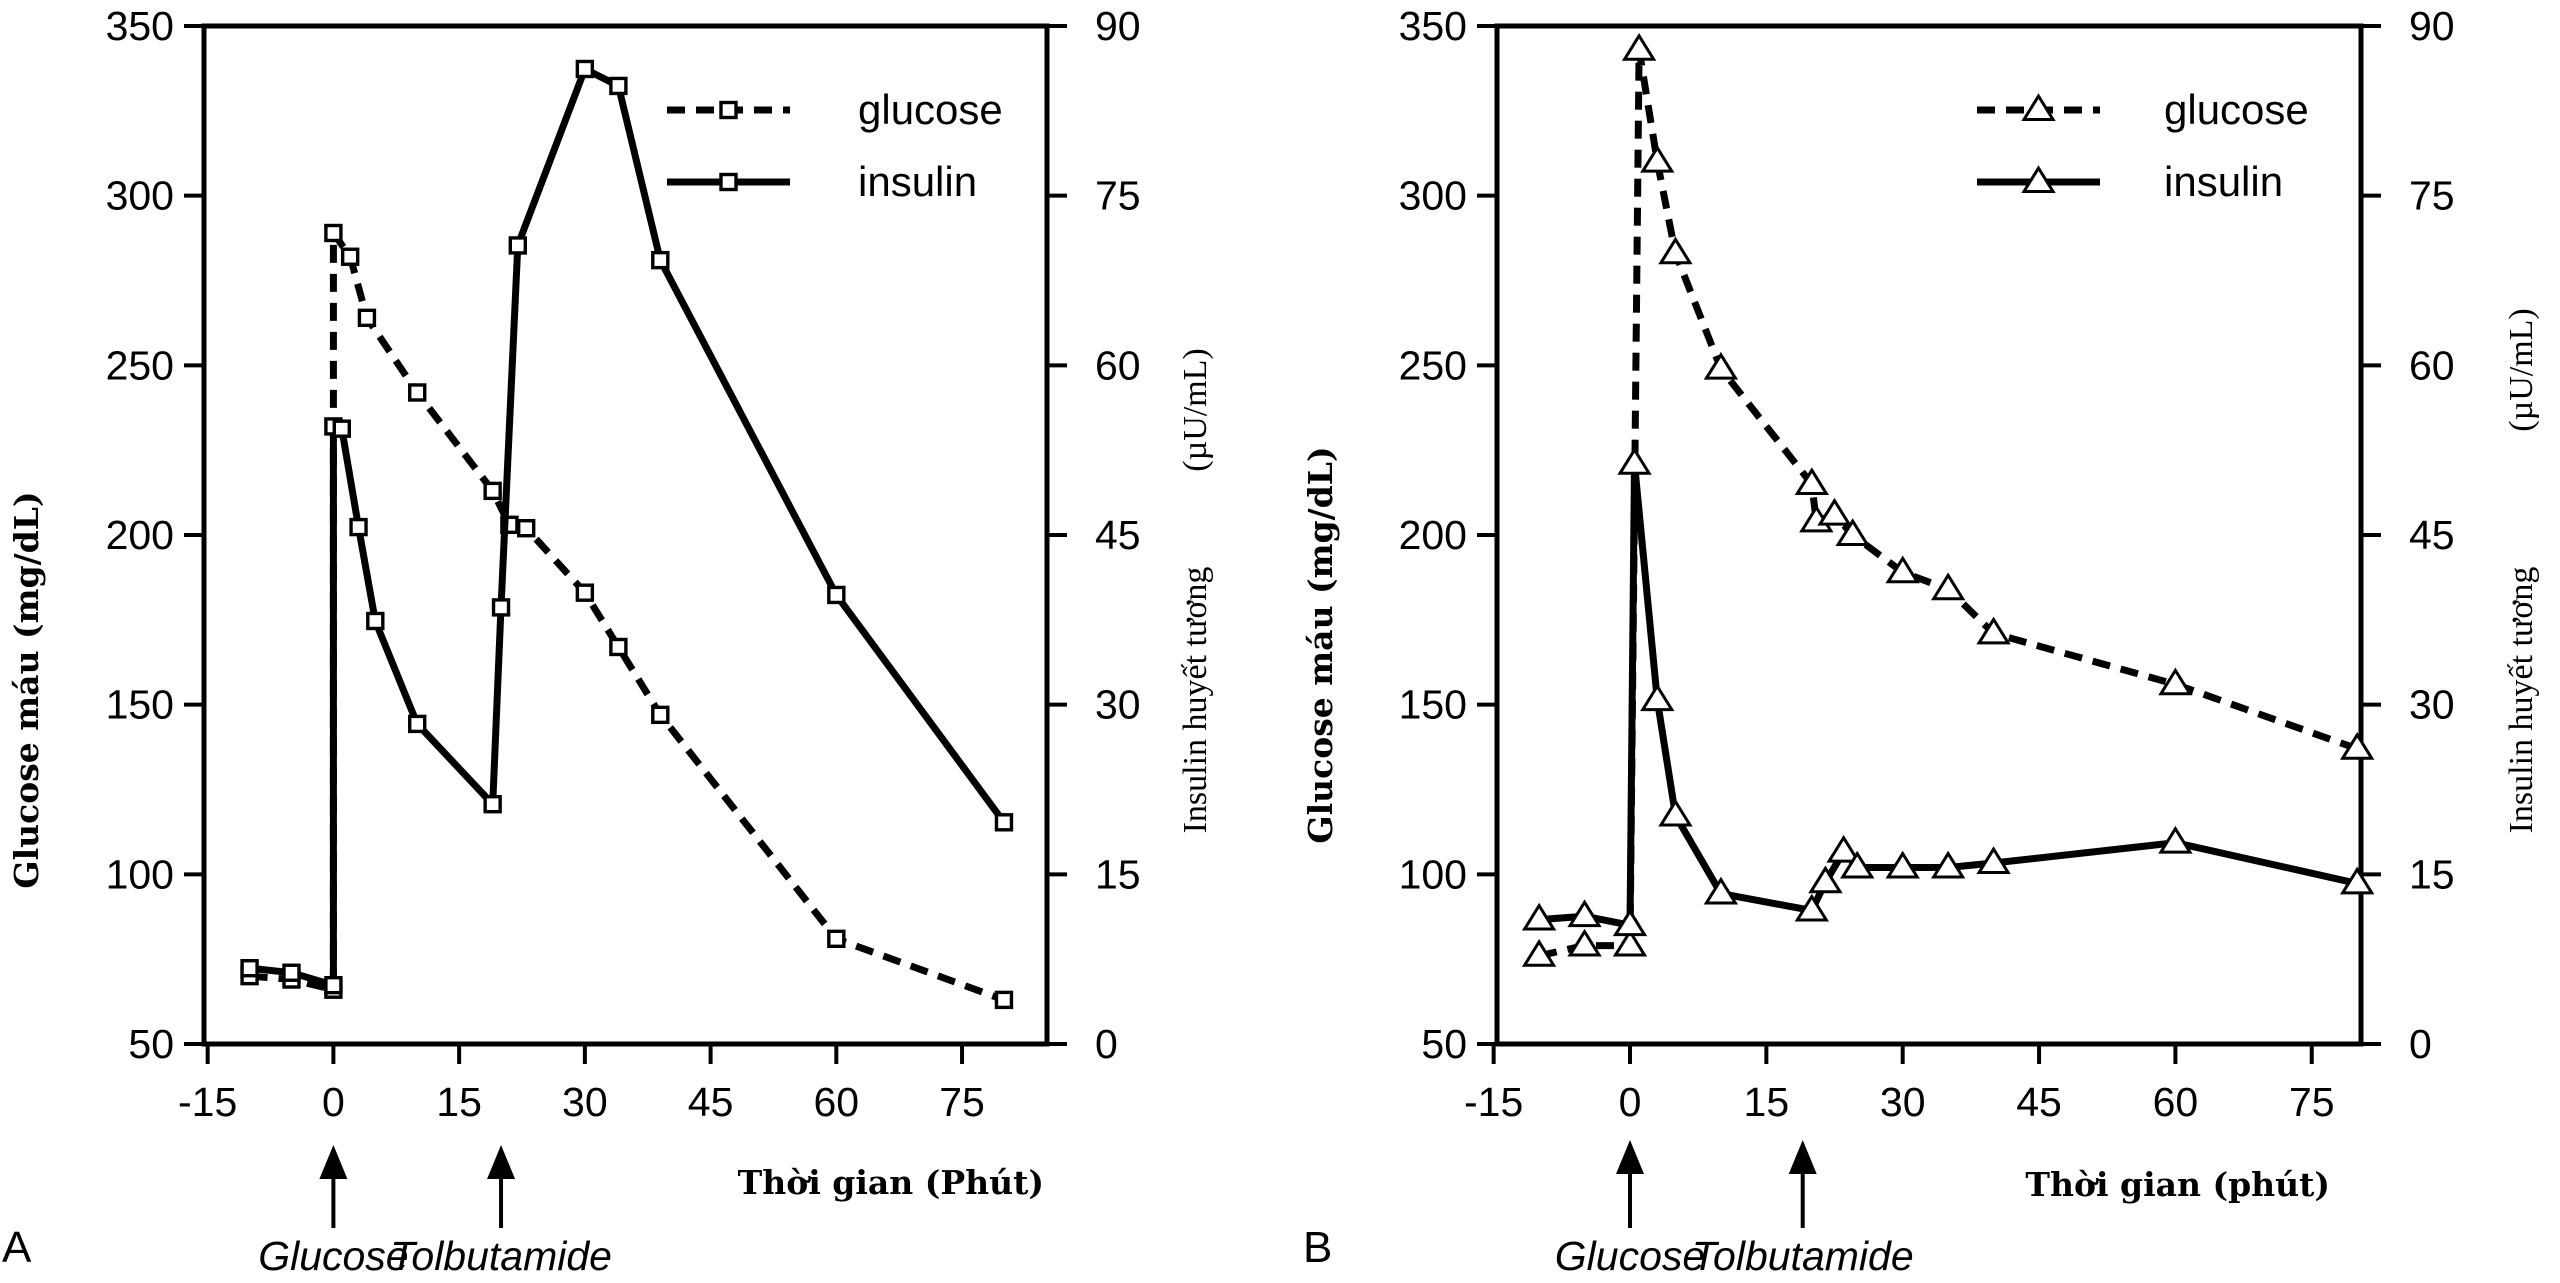 The width and height of the screenshot is (2560, 1283). I want to click on y-left-tick-label: 350, so click(140, 26).